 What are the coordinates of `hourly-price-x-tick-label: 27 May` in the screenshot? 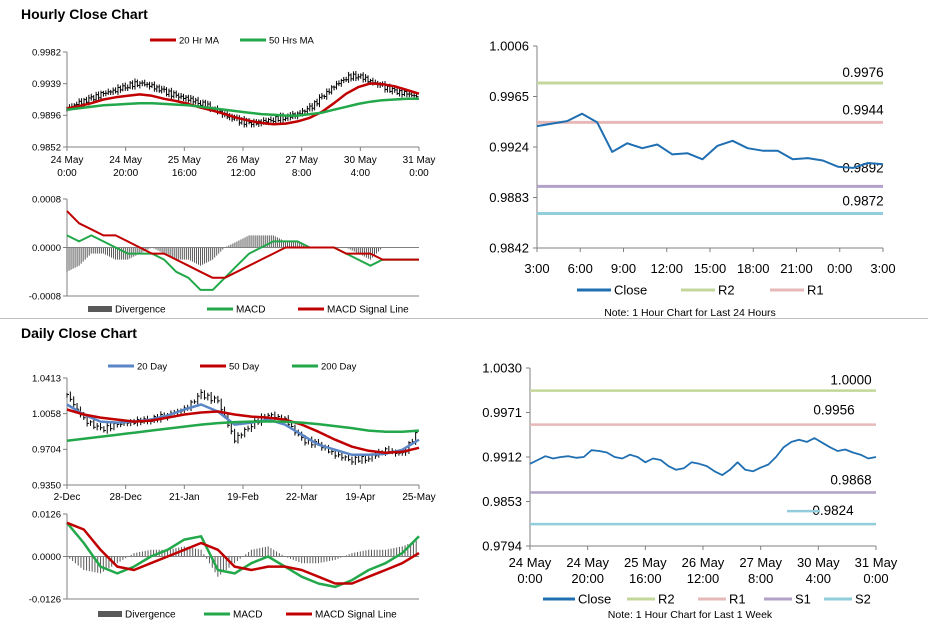 It's located at (301, 160).